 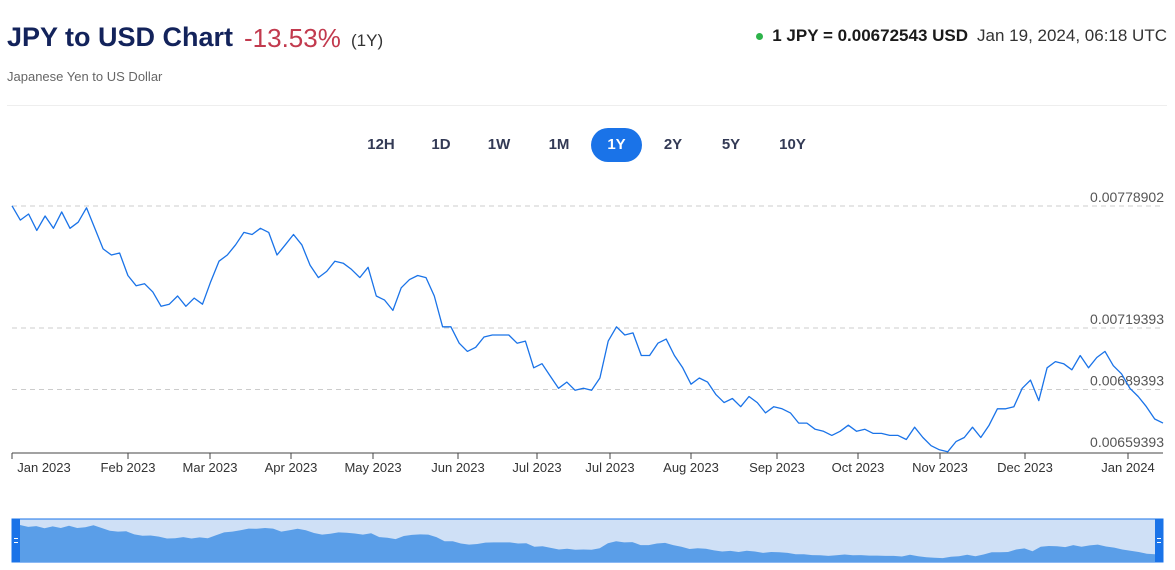 What do you see at coordinates (1127, 380) in the screenshot?
I see `y-tick-label: 0.00689393` at bounding box center [1127, 380].